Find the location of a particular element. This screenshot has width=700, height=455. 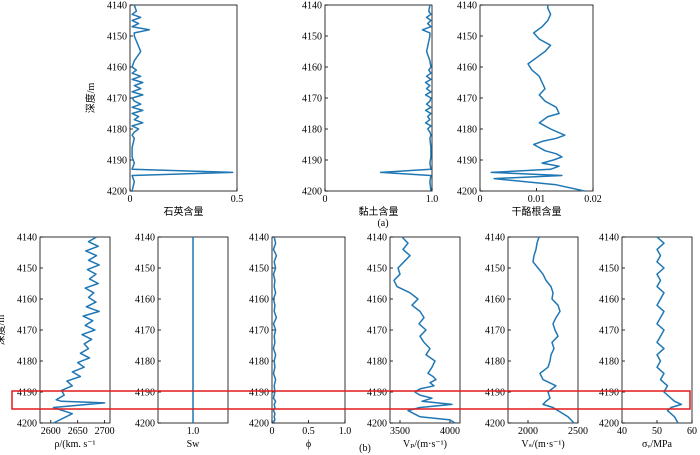

x-tick-label: 0.5 is located at coordinates (237, 199).